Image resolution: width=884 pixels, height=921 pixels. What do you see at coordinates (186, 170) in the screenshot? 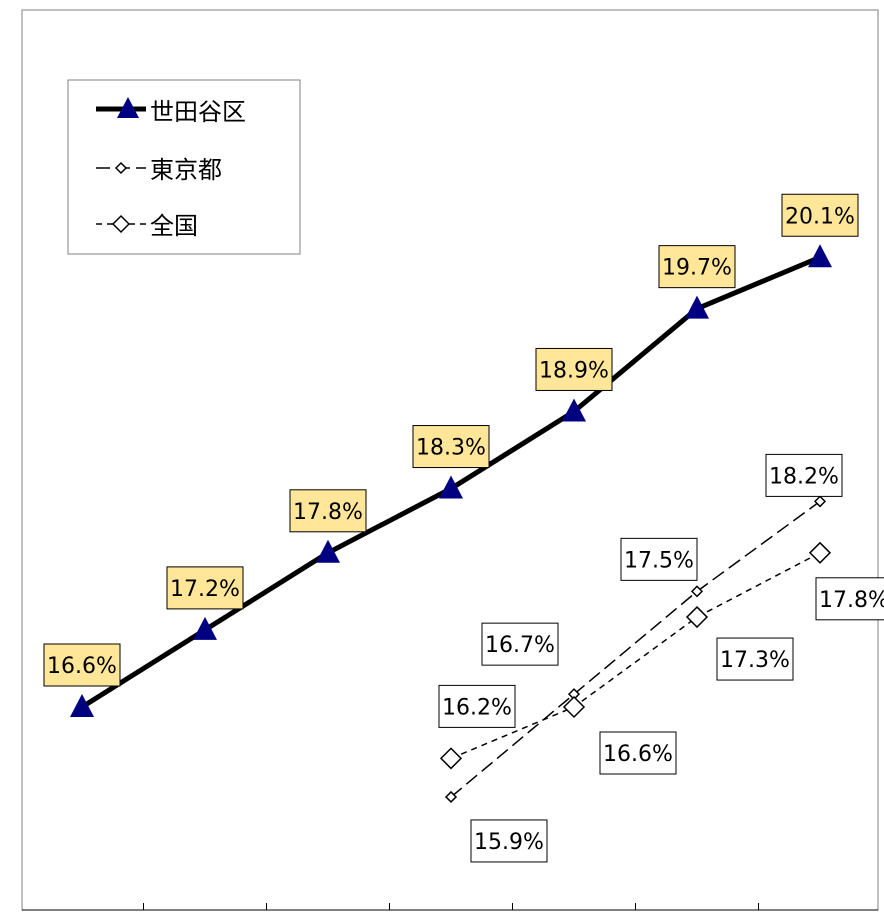
I see `legend-label-tokyo: 東京都` at bounding box center [186, 170].